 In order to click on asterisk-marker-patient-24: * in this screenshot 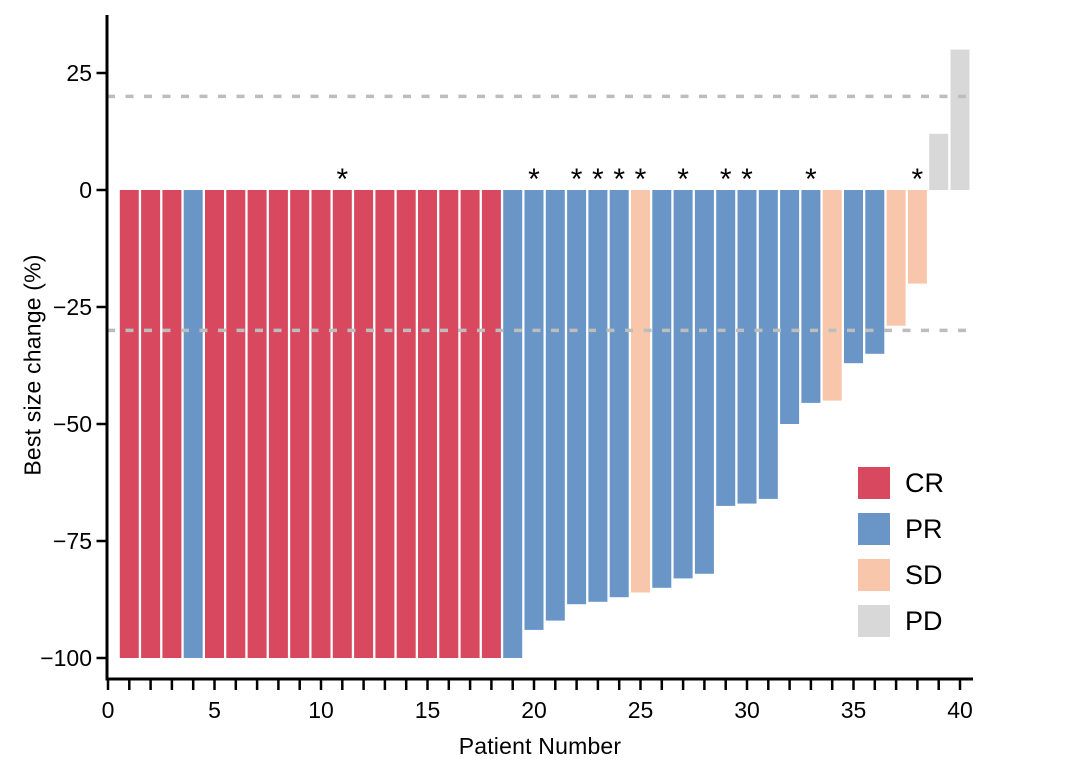, I will do `click(619, 179)`.